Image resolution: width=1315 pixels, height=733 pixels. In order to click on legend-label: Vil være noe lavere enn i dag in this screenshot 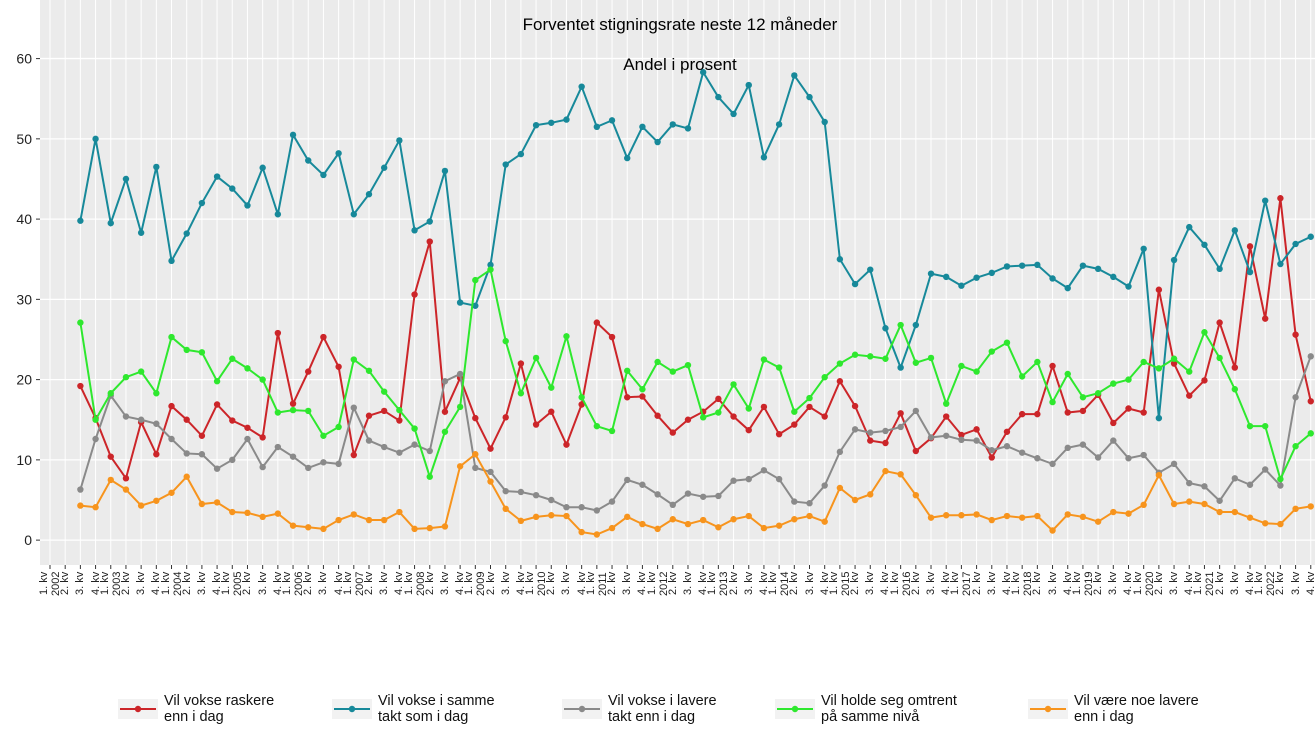, I will do `click(1136, 709)`.